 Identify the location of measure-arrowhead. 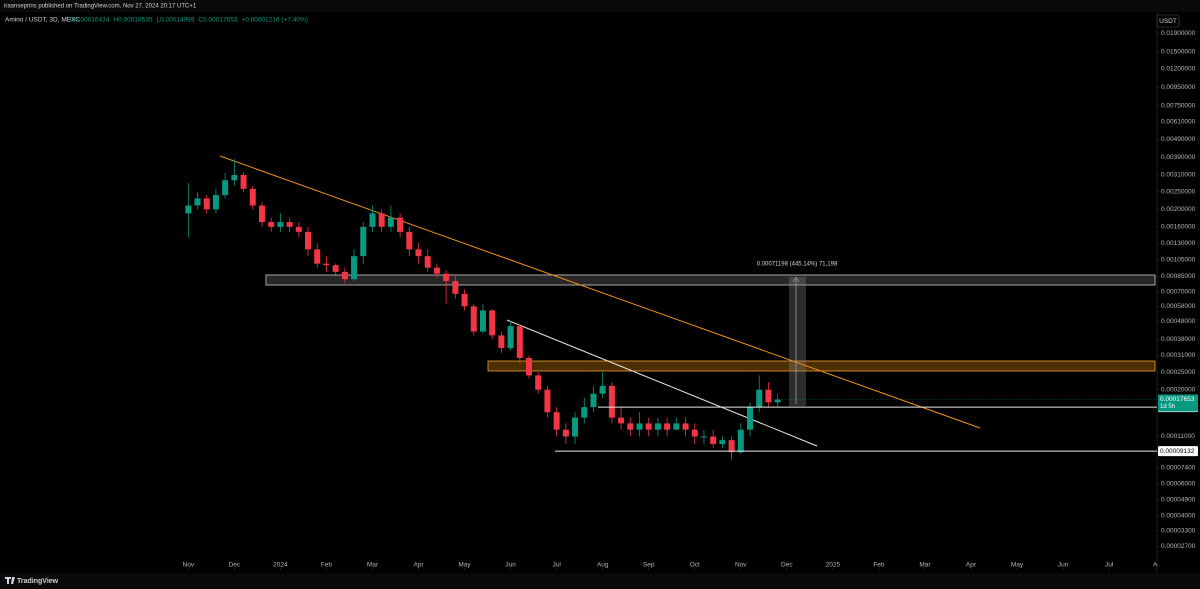
(796, 279).